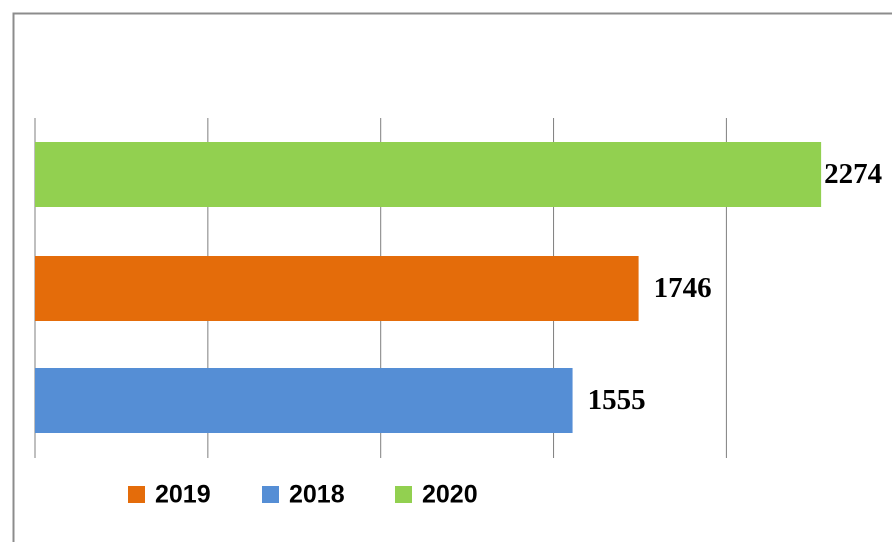 This screenshot has width=892, height=542. Describe the element at coordinates (450, 495) in the screenshot. I see `legend-label: 2020` at that location.